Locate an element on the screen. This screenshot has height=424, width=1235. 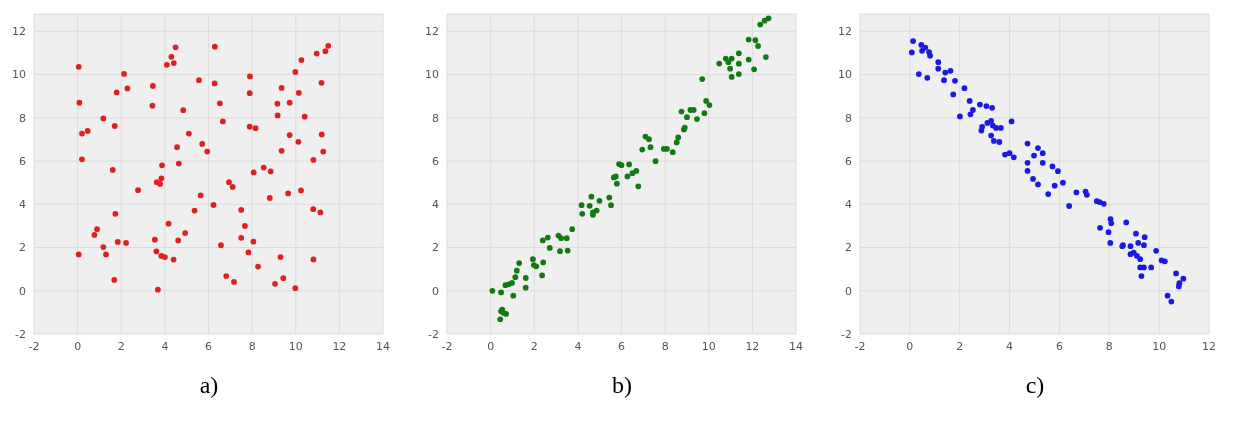
text: a) is located at coordinates (209, 385).